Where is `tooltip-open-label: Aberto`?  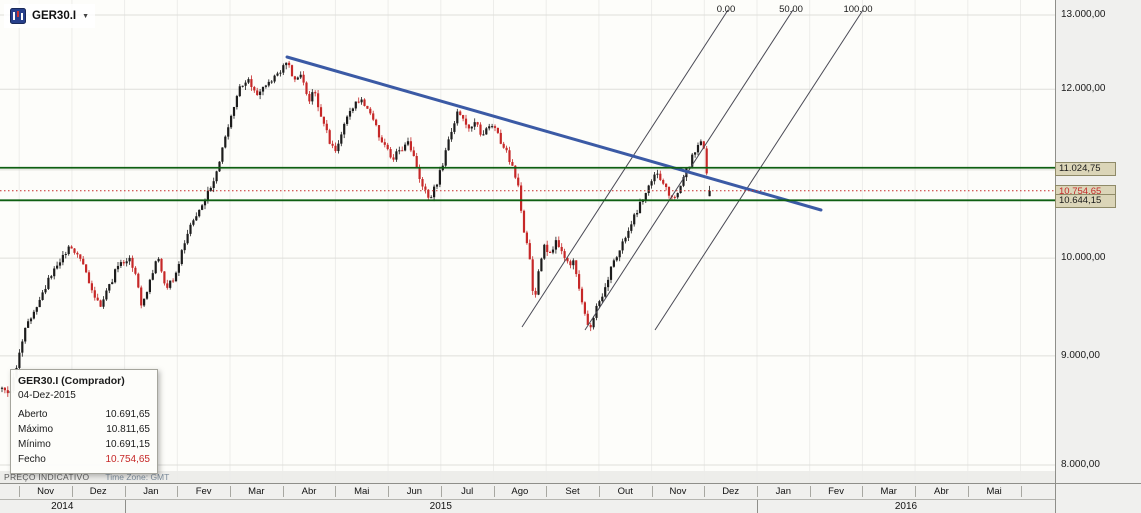
tooltip-open-label: Aberto is located at coordinates (33, 414).